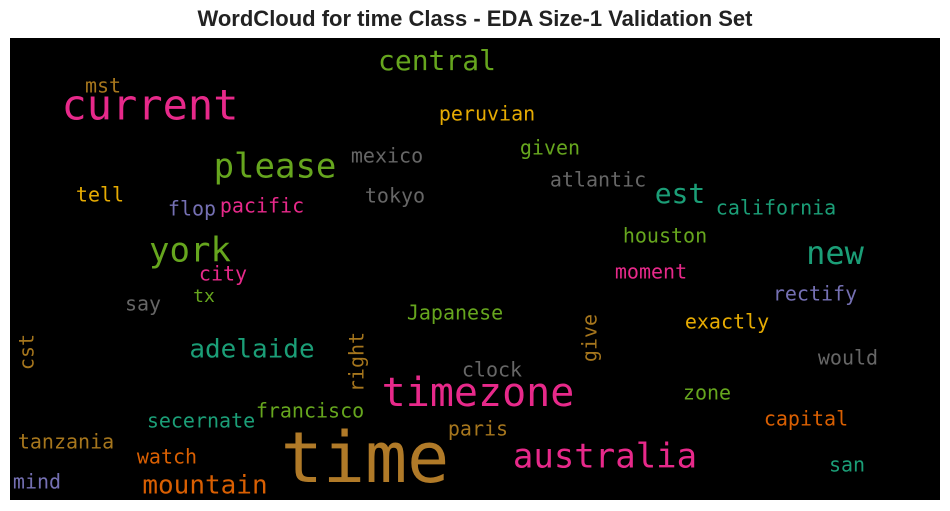 This screenshot has height=511, width=950. Describe the element at coordinates (103, 86) in the screenshot. I see `word: mst` at that location.